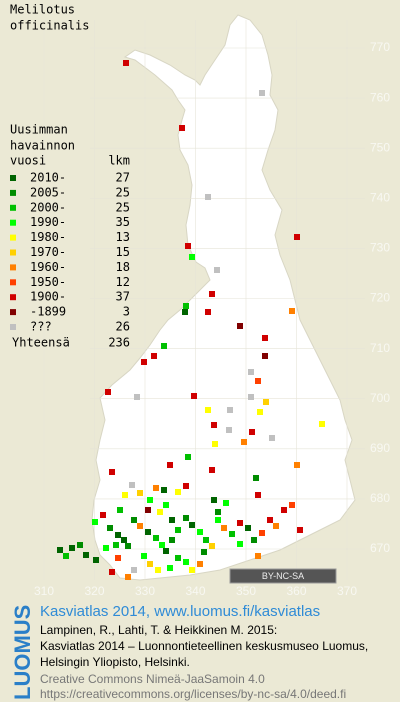 The width and height of the screenshot is (400, 702). I want to click on x-label: 320, so click(94, 591).